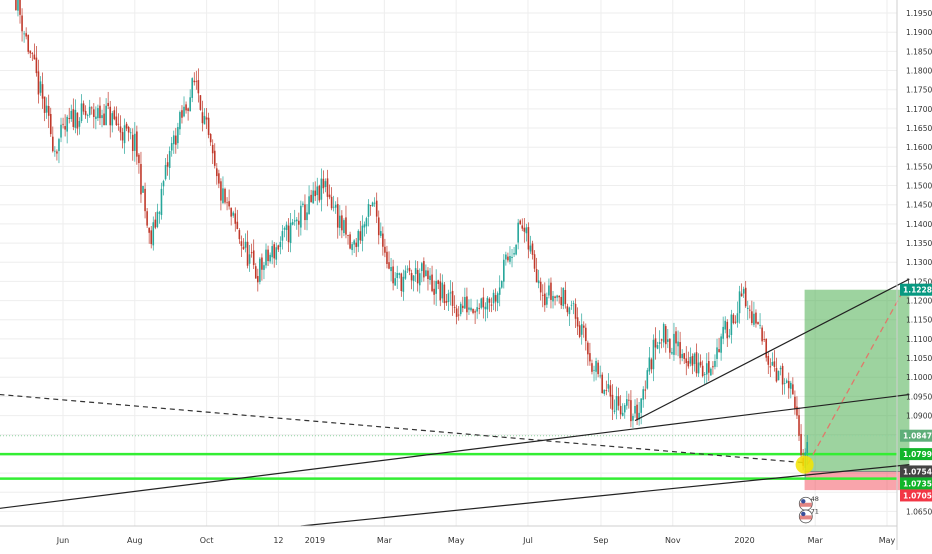 This screenshot has height=554, width=932. What do you see at coordinates (919, 377) in the screenshot?
I see `y-tick-label: 1.10000` at bounding box center [919, 377].